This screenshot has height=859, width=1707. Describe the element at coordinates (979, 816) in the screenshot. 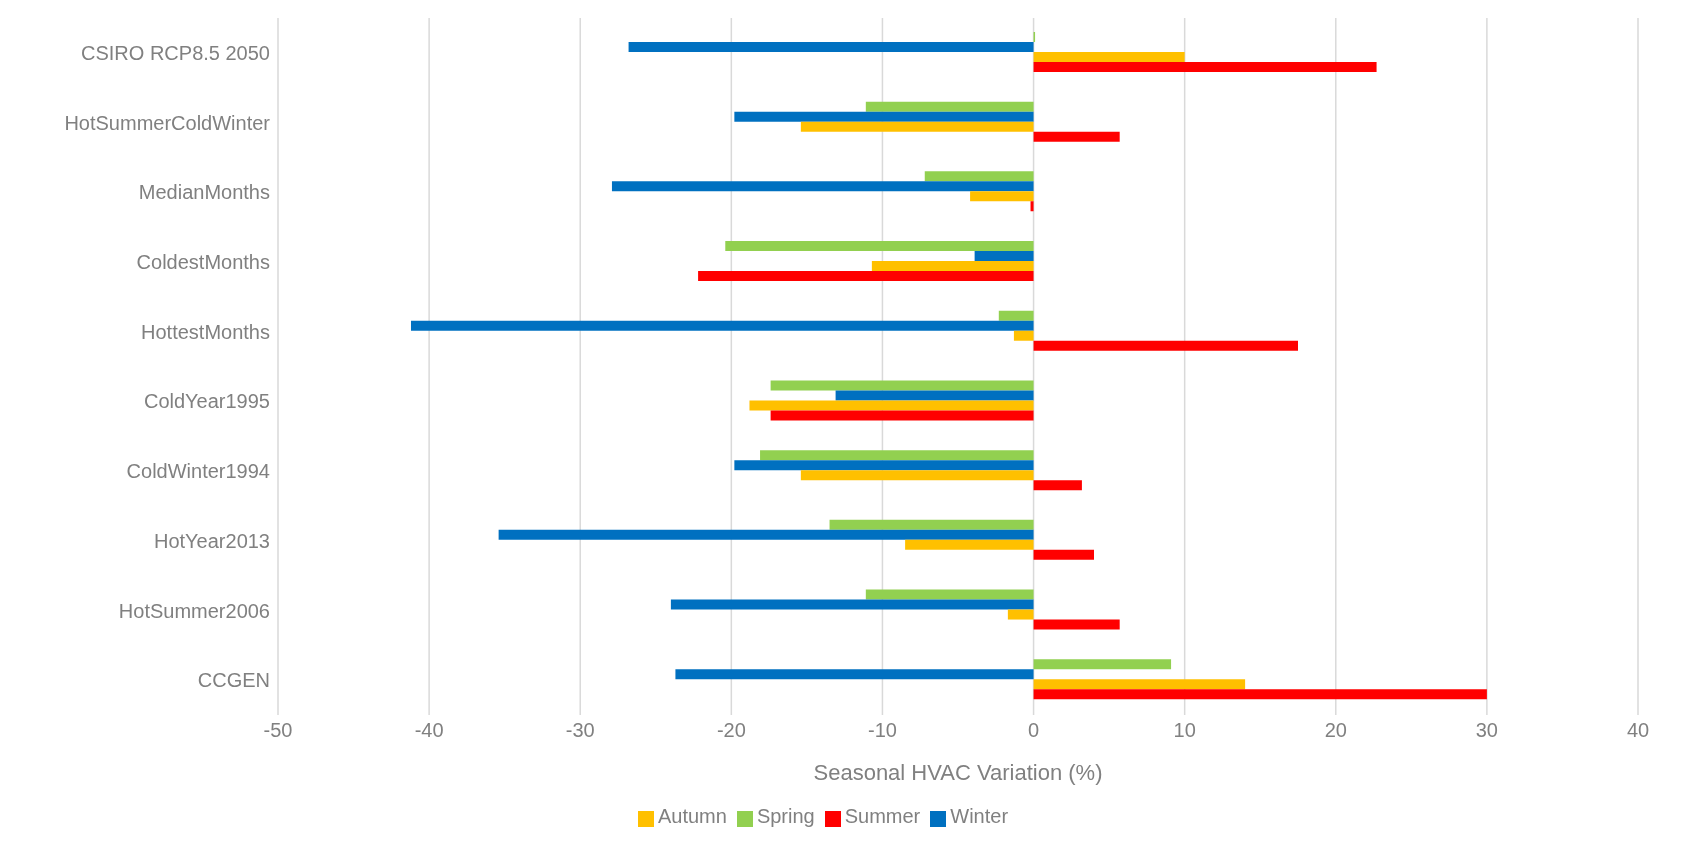

I see `legend-label: Winter` at that location.